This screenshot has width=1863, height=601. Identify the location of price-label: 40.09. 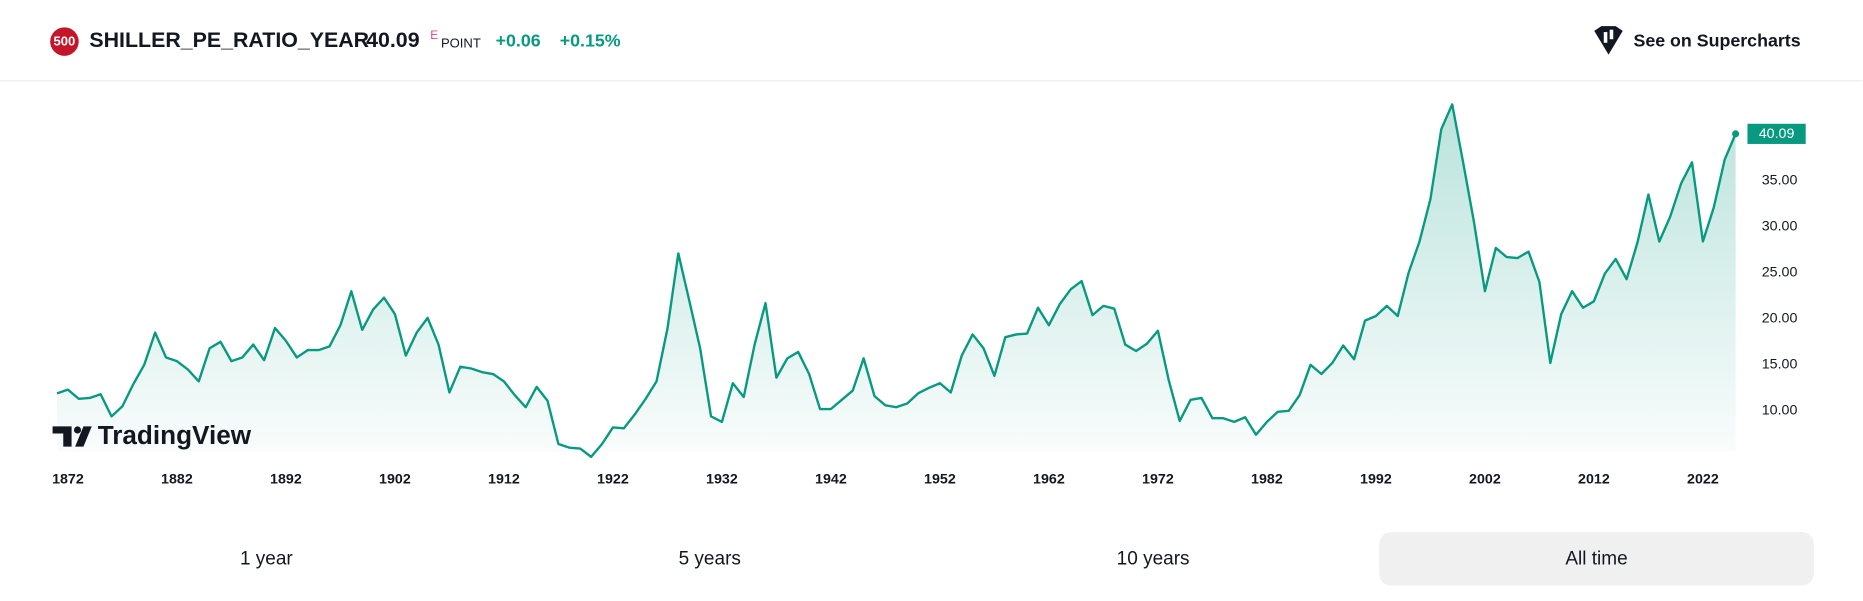
(1777, 134).